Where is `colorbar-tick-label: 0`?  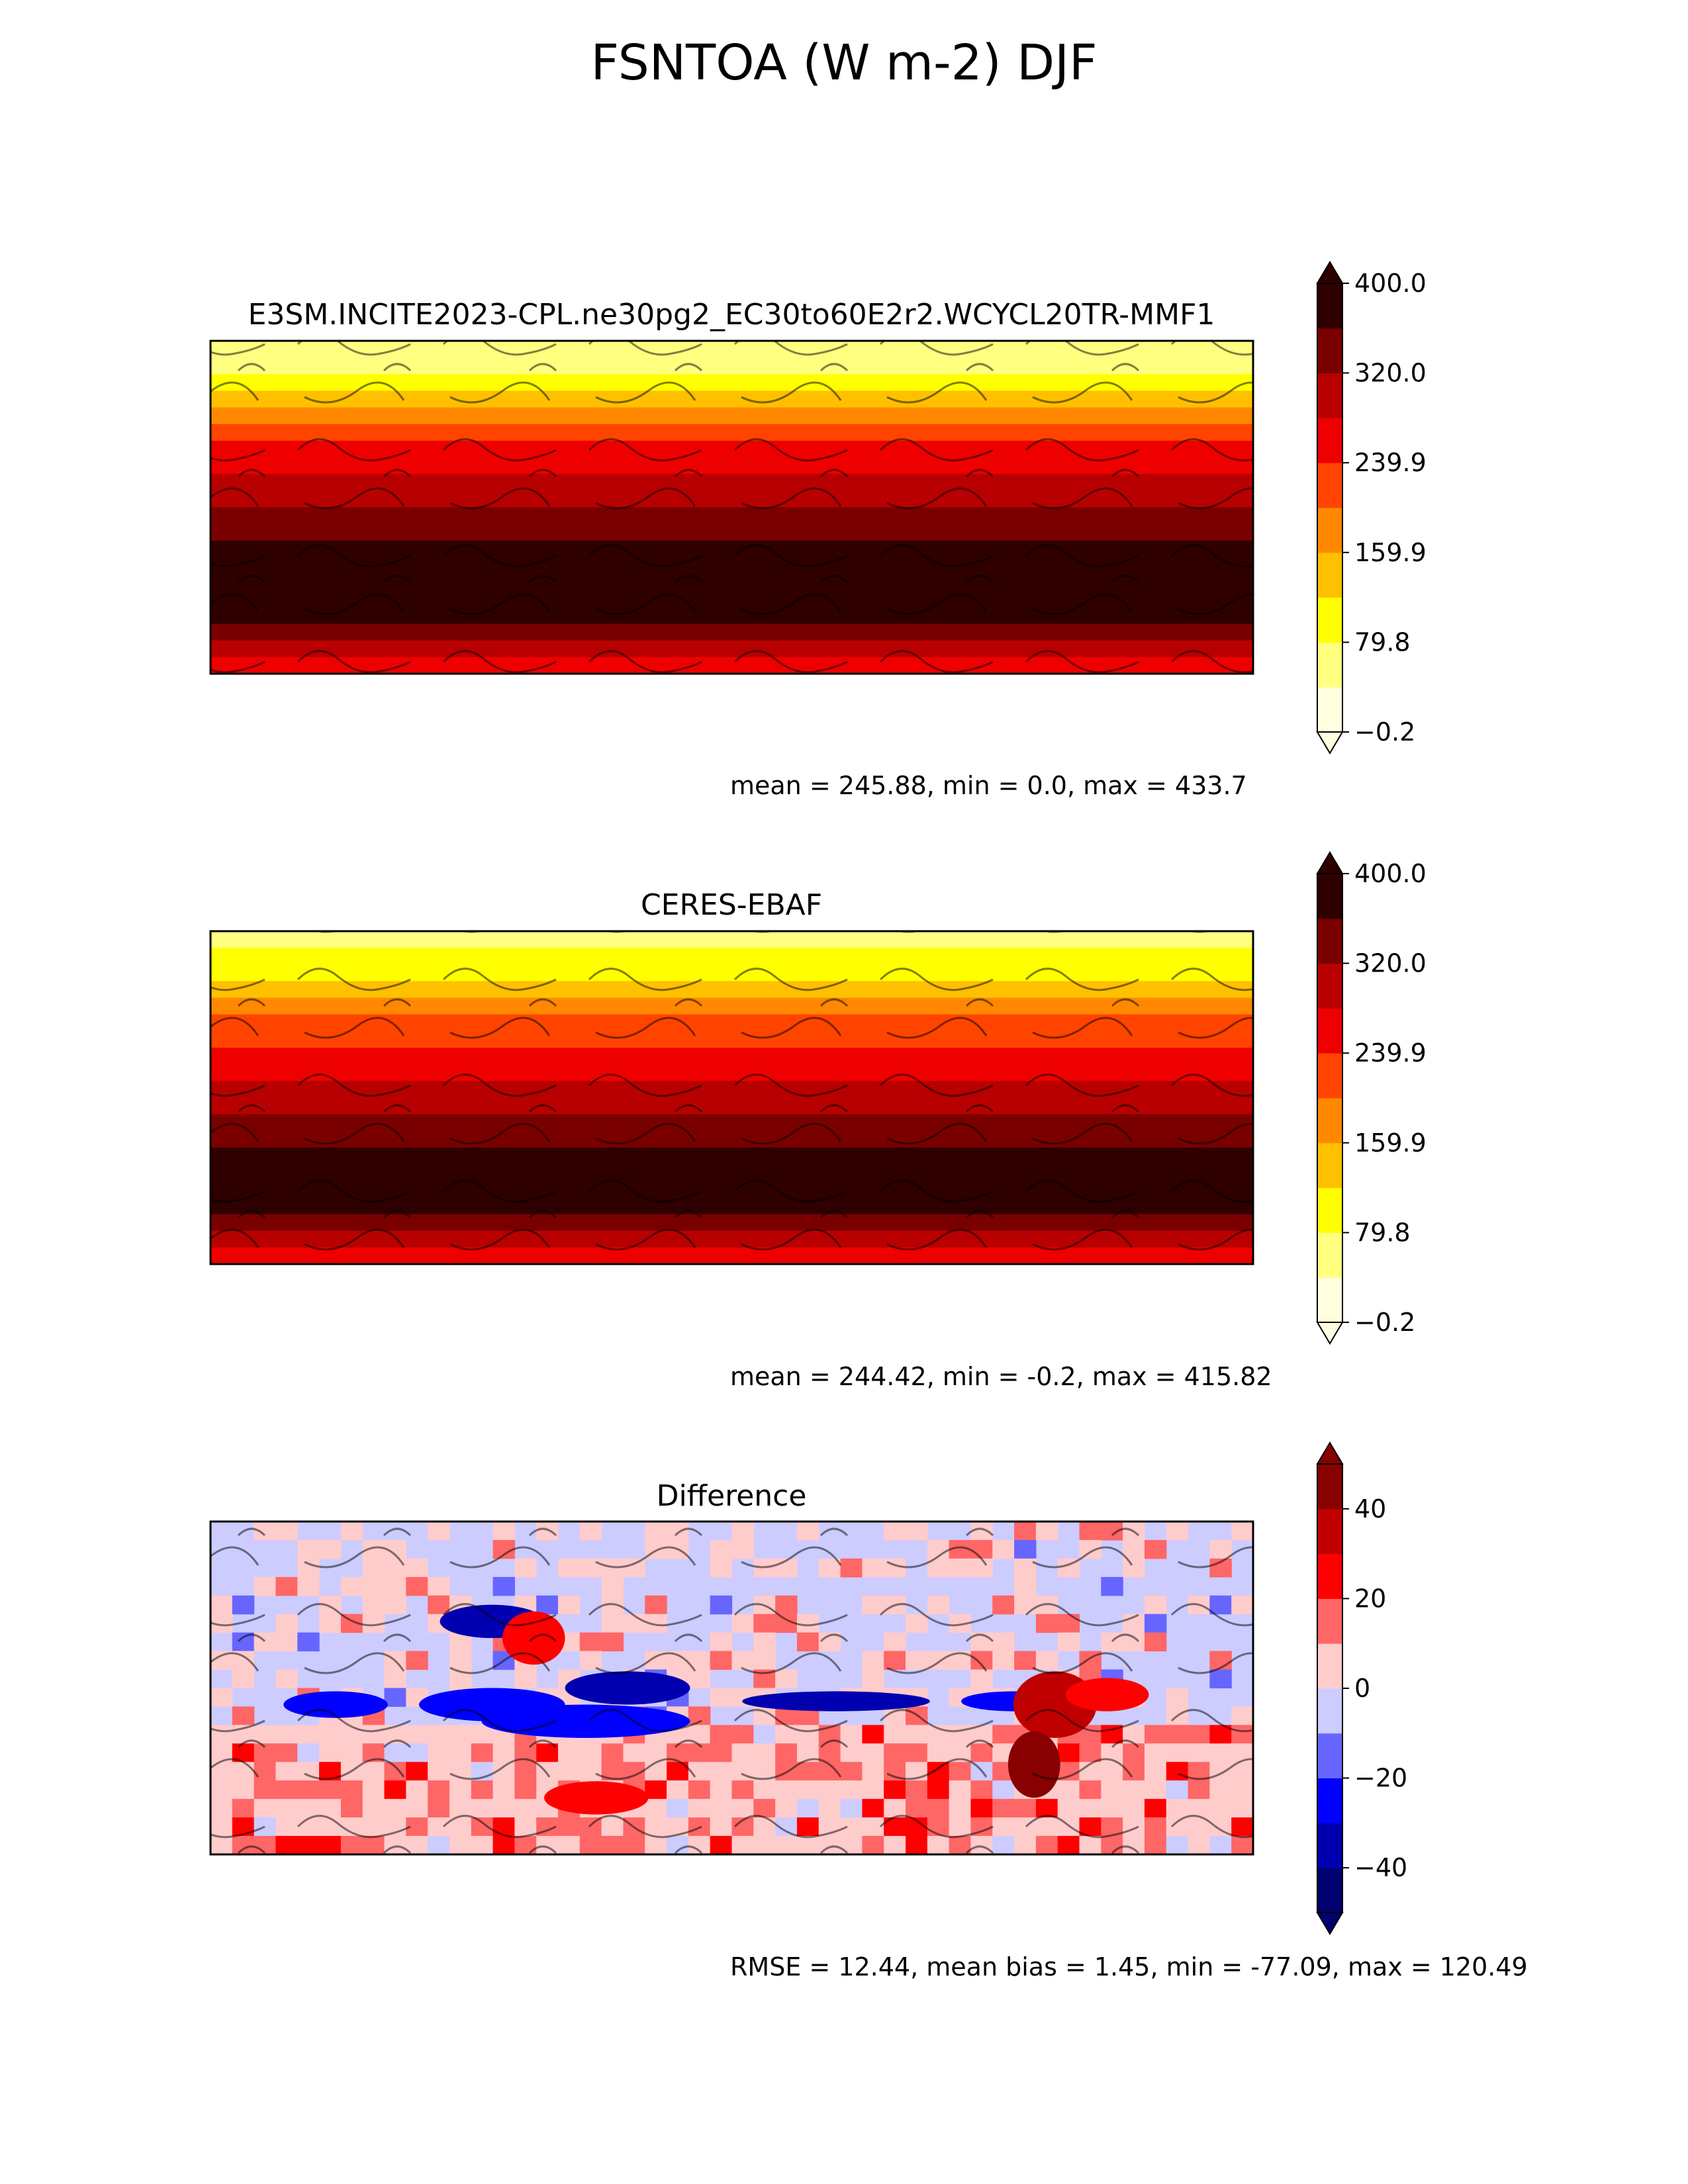 colorbar-tick-label: 0 is located at coordinates (1362, 1689).